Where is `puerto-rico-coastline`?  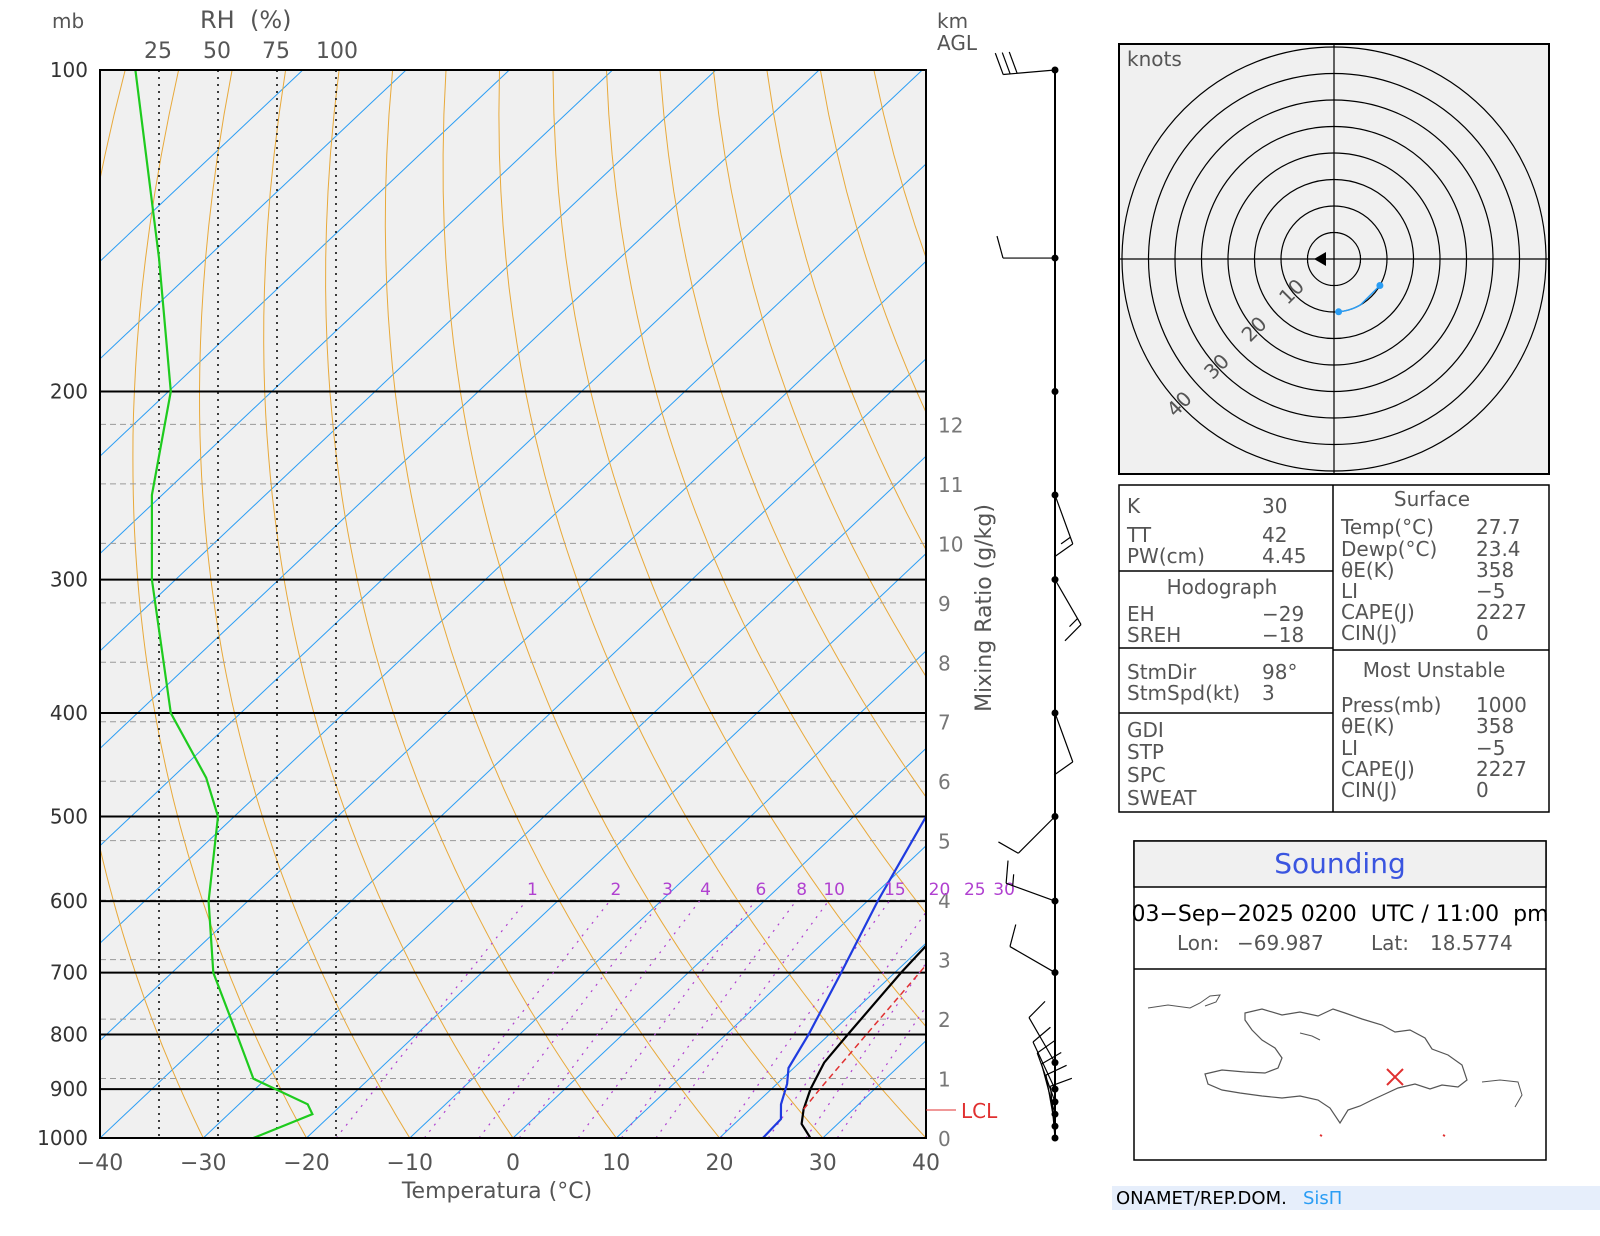
puerto-rico-coastline is located at coordinates (1502, 1093).